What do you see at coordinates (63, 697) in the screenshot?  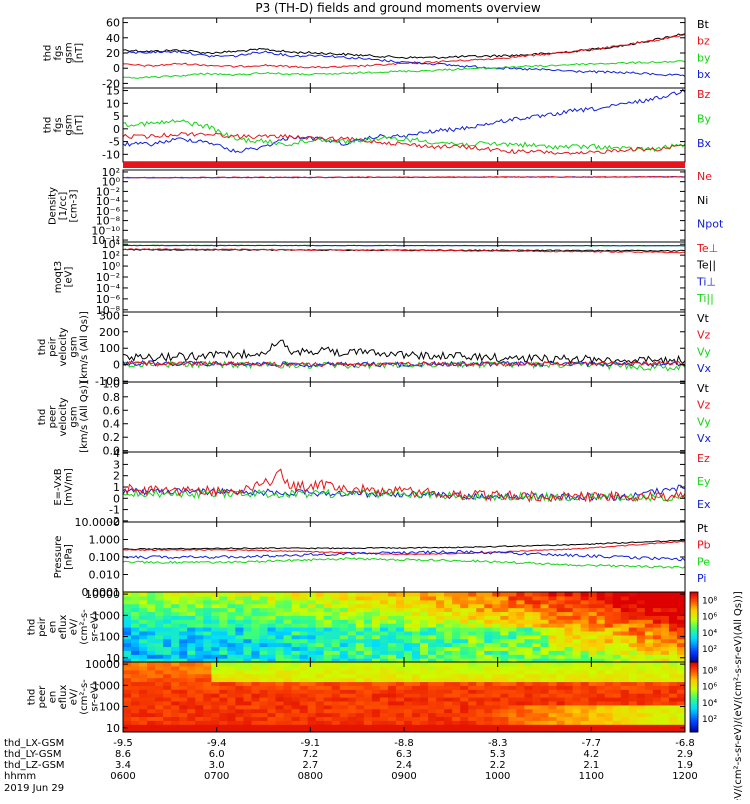 I see `y-axis-label: eflux` at bounding box center [63, 697].